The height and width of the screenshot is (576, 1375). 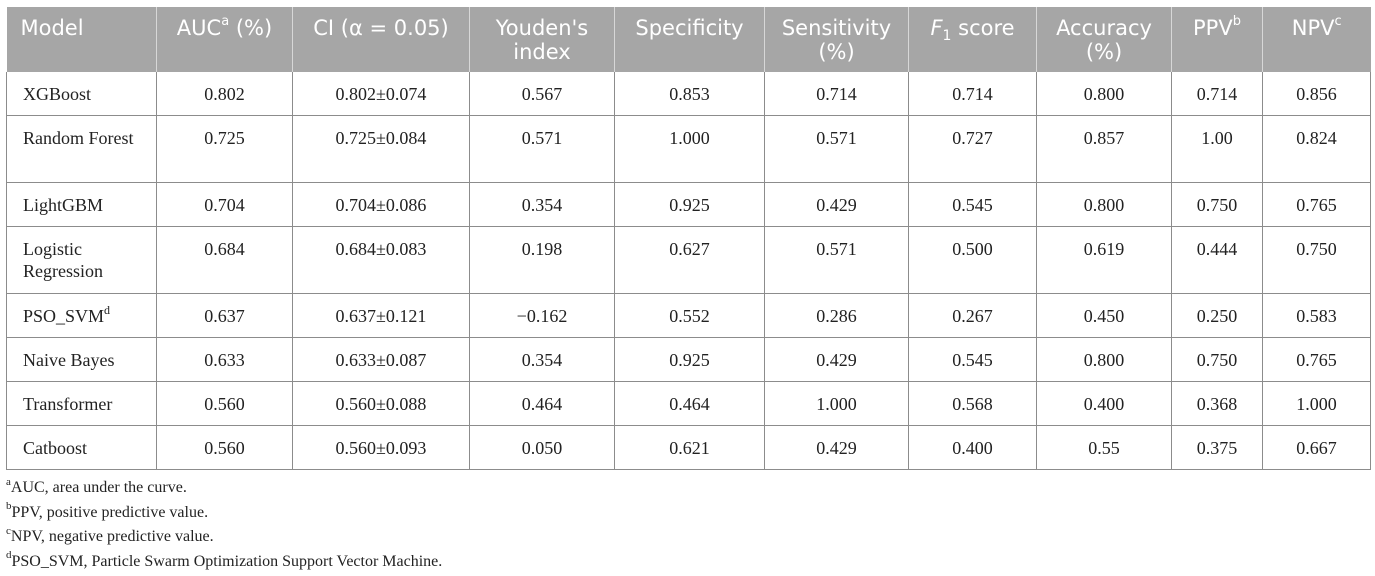 I want to click on header-youden: Youden's index, so click(x=542, y=39).